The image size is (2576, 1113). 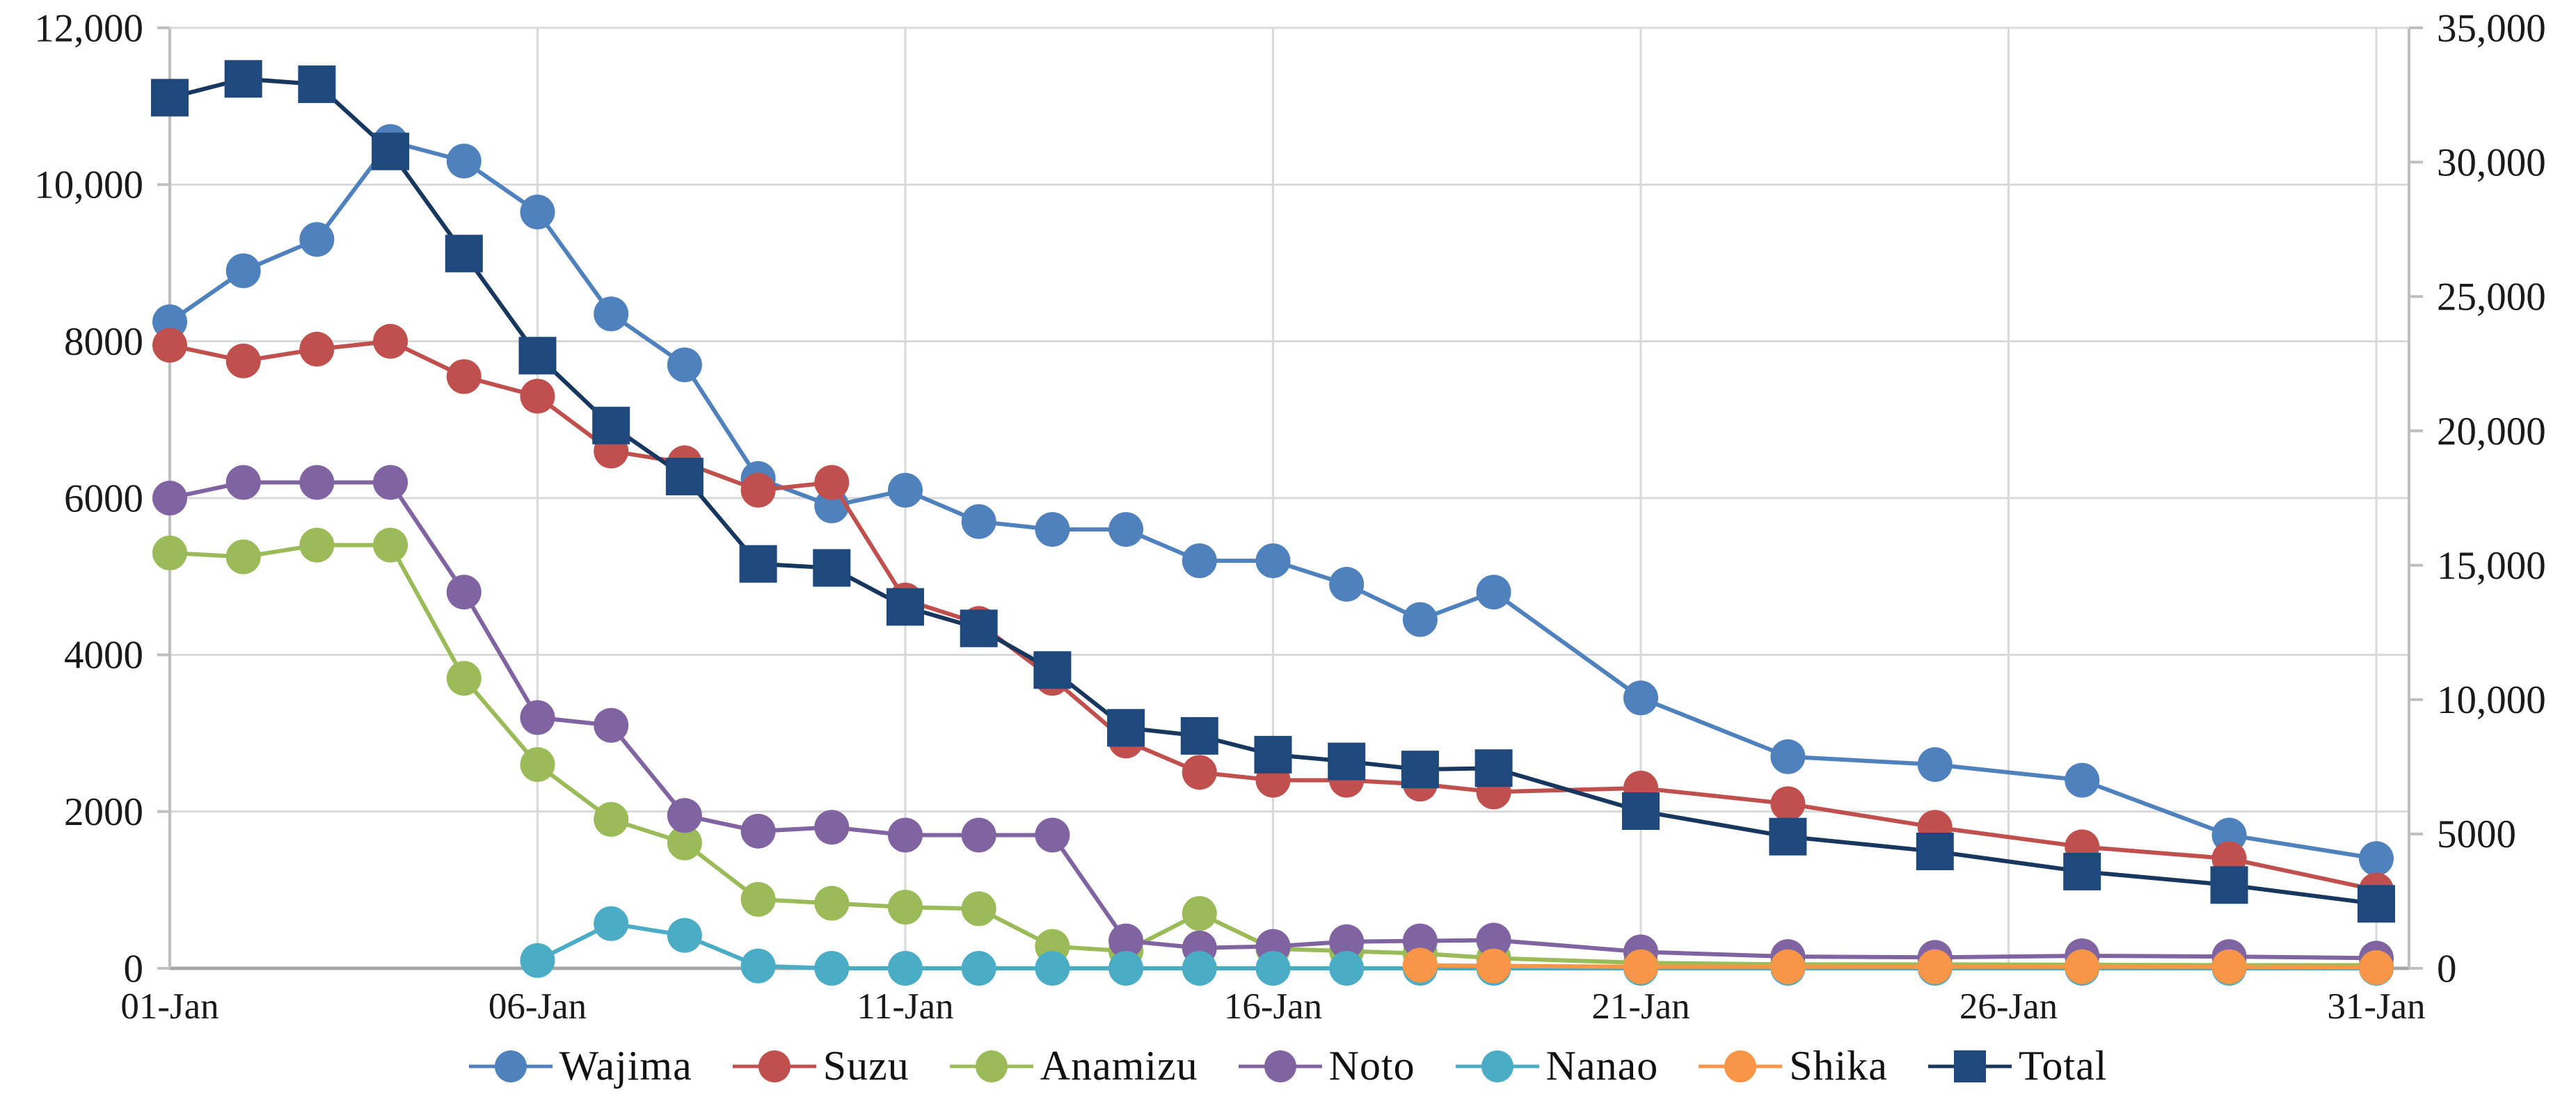 What do you see at coordinates (1557, 1066) in the screenshot?
I see `legend-item-nanao: Nanao` at bounding box center [1557, 1066].